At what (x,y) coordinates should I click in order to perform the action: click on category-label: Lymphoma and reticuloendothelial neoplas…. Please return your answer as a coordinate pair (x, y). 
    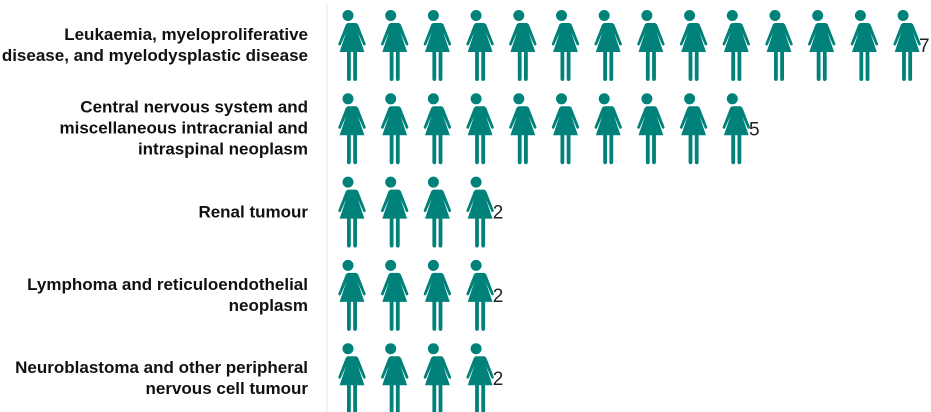
    Looking at the image, I should click on (167, 294).